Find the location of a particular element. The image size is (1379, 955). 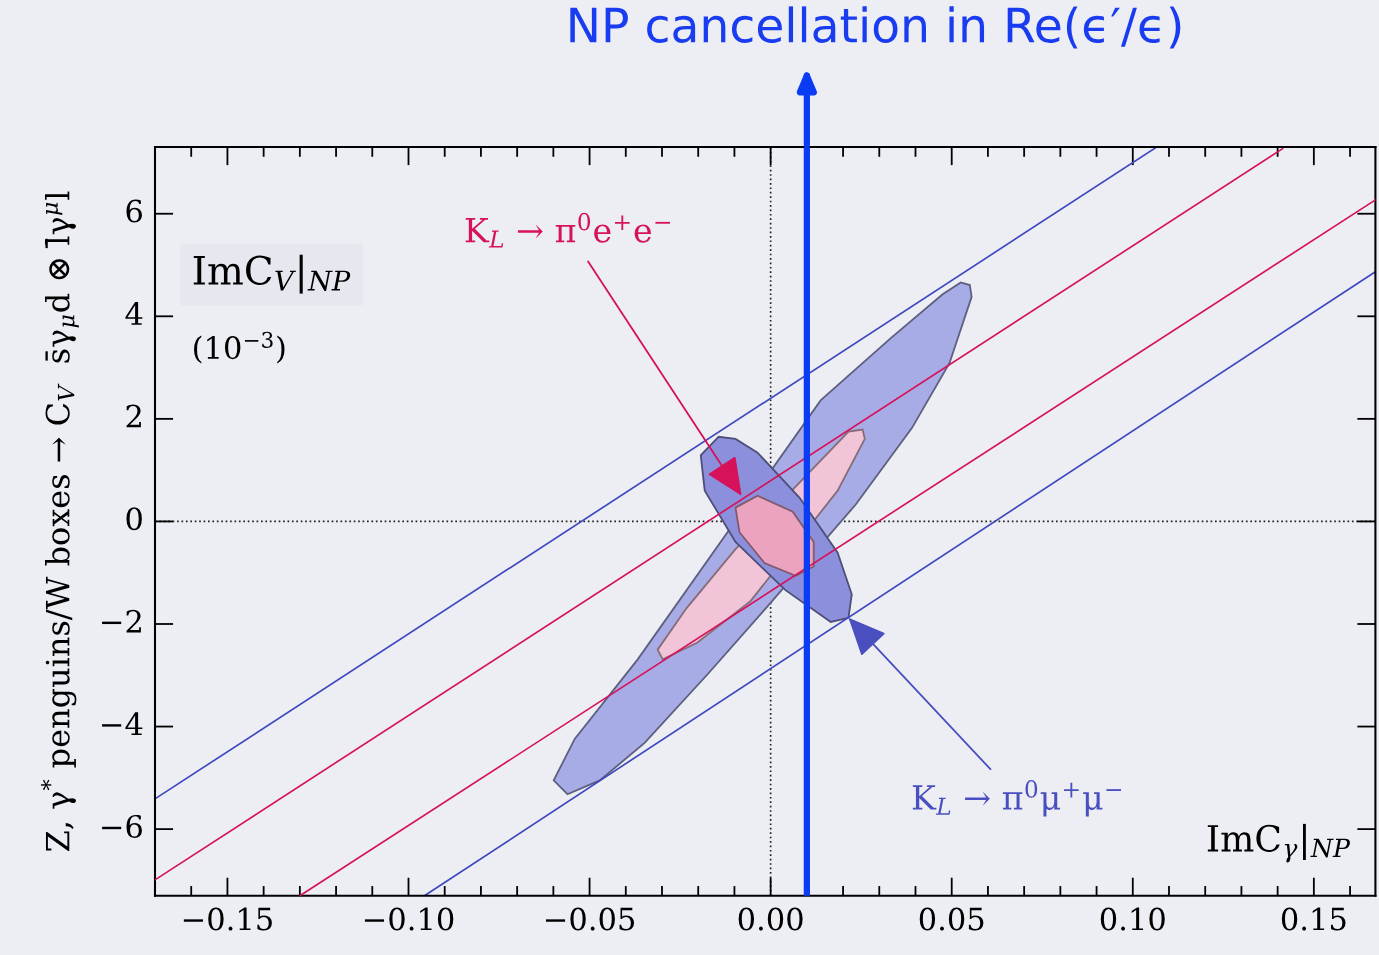

x-tick-label: −0.05 is located at coordinates (590, 919).